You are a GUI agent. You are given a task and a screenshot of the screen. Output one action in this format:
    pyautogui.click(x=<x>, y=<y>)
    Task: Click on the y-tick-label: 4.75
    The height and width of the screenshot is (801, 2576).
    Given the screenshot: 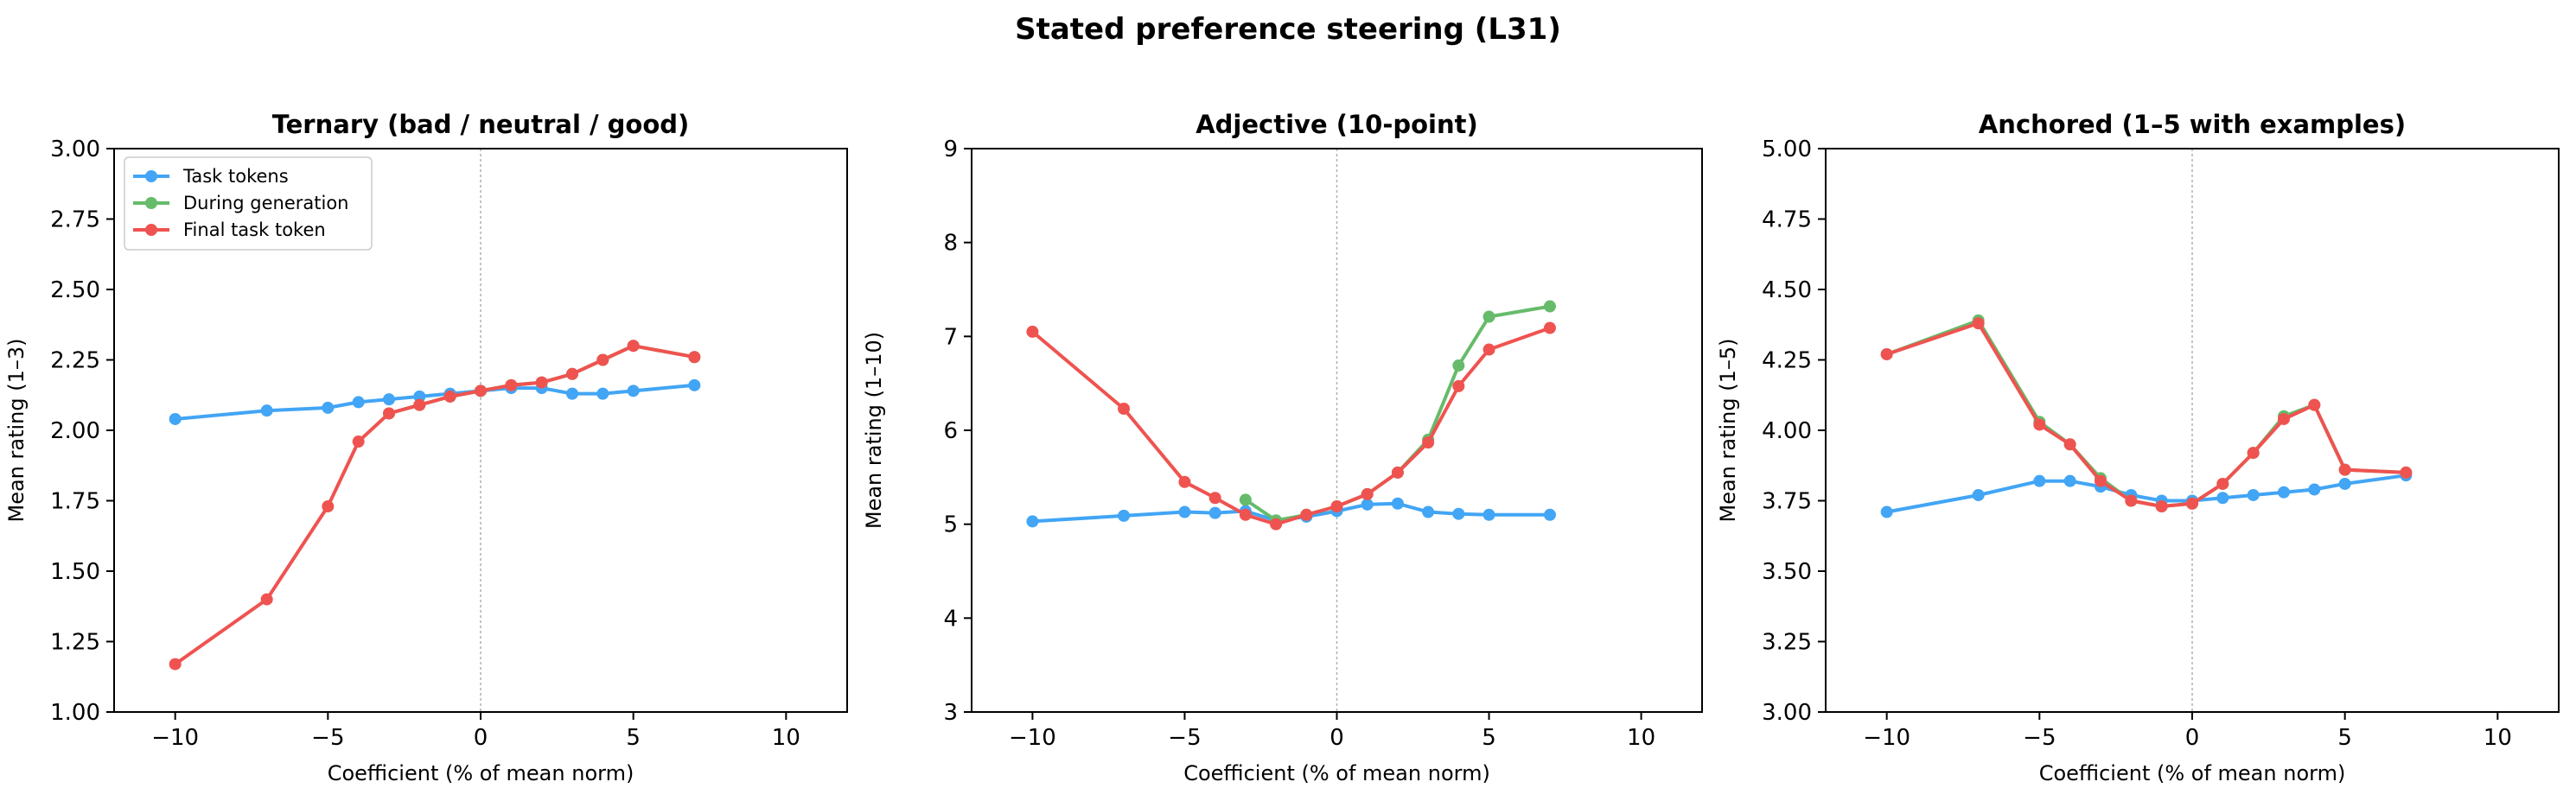 What is the action you would take?
    pyautogui.click(x=1787, y=220)
    